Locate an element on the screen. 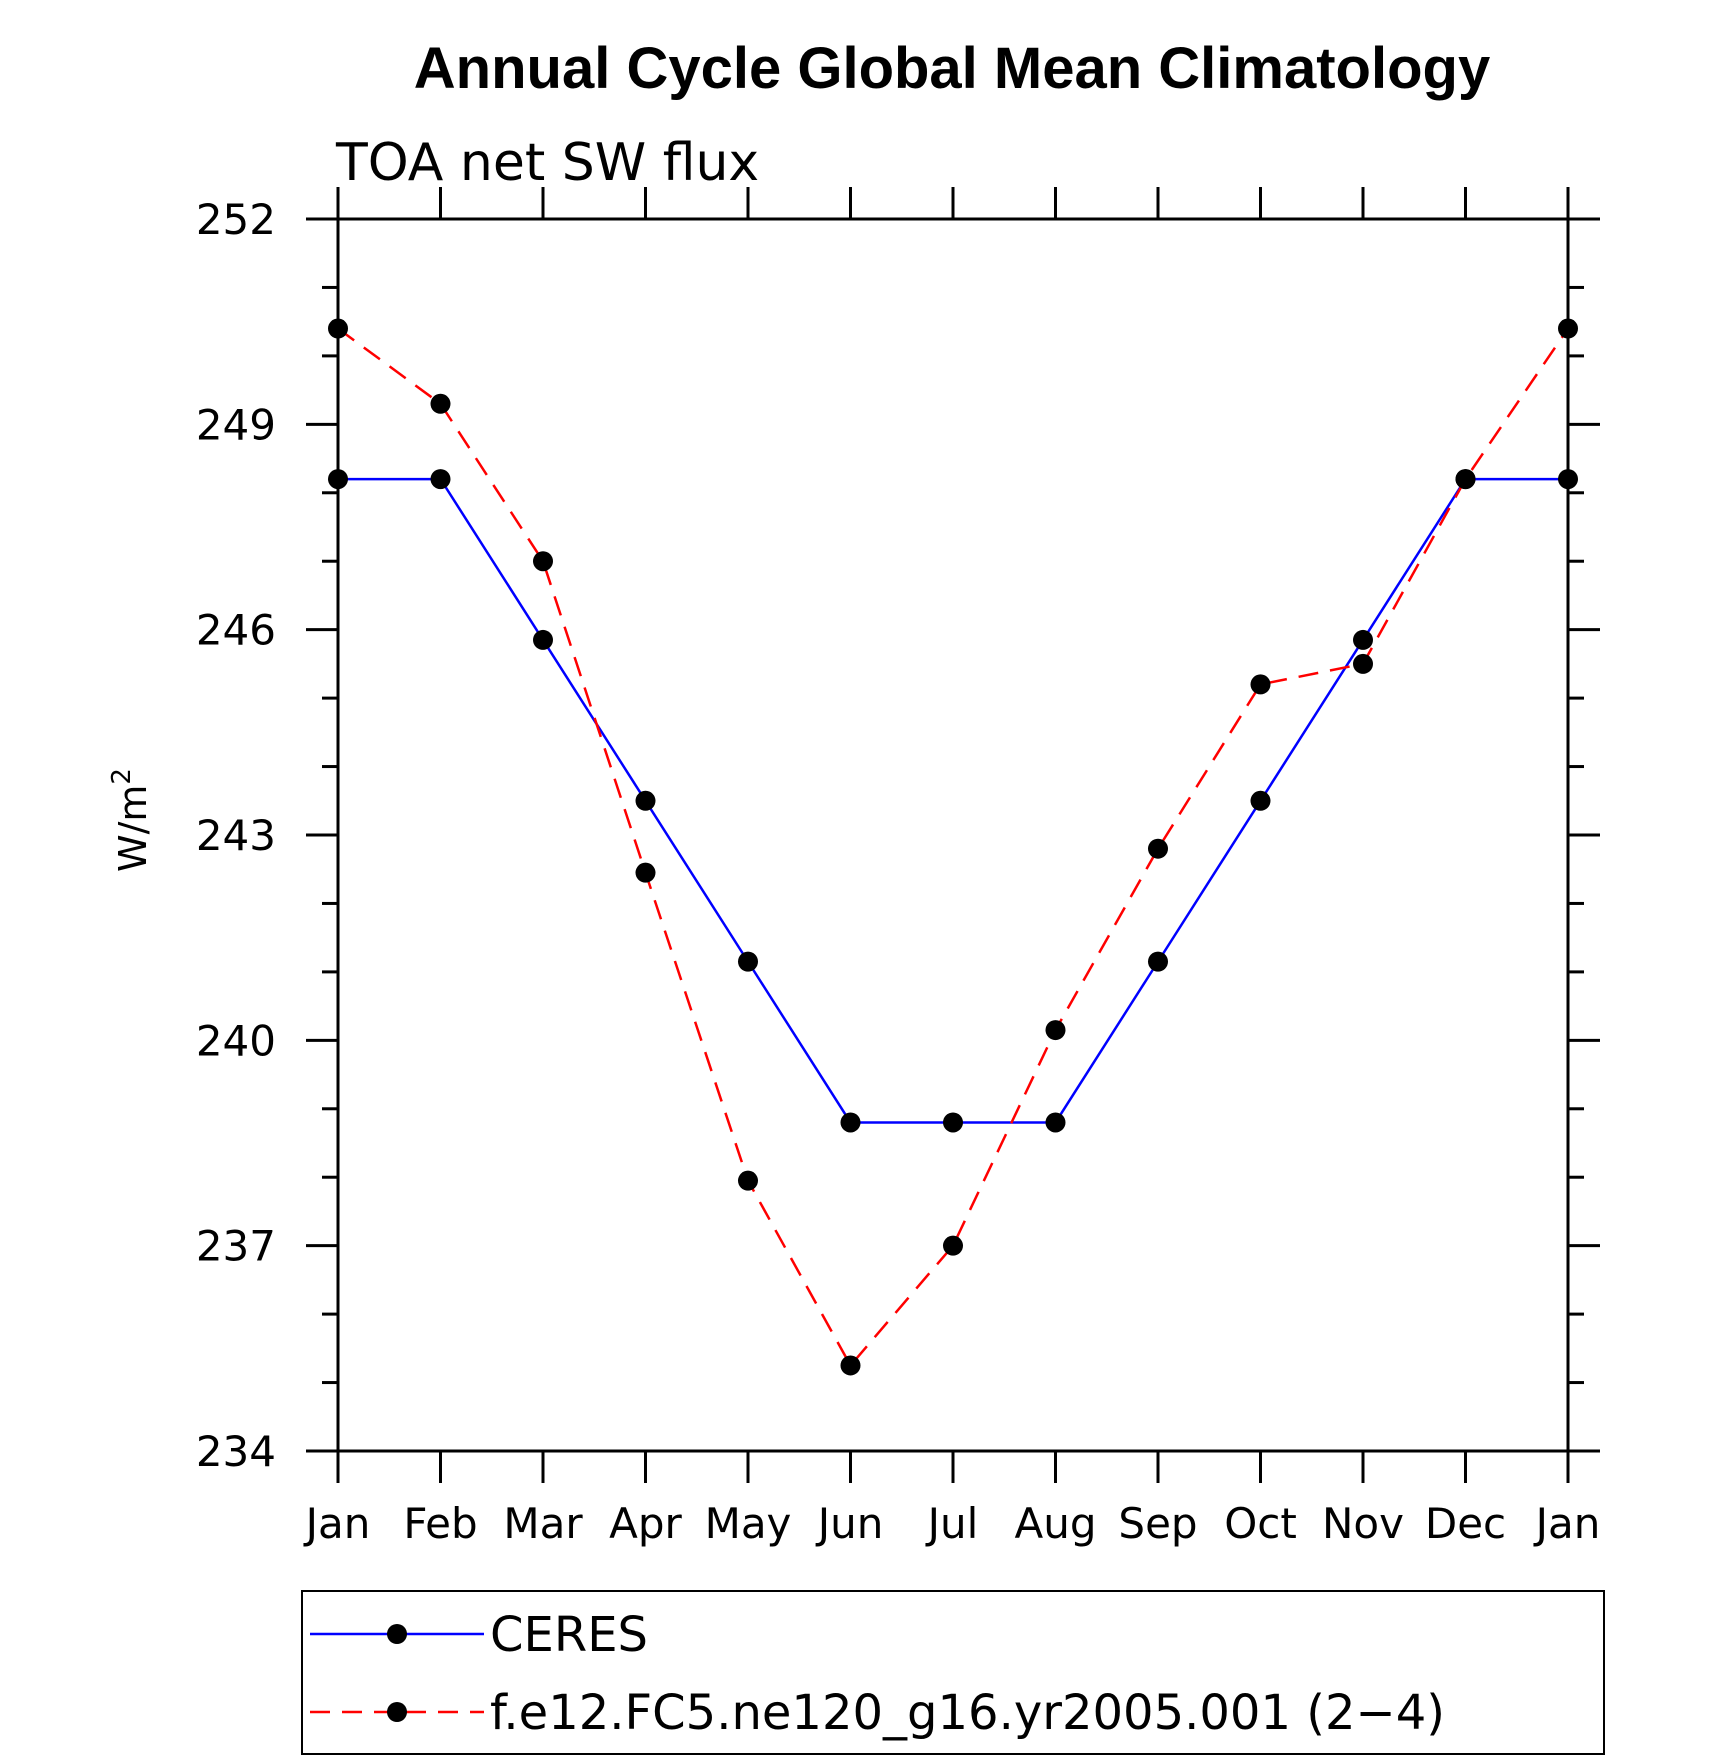 The image size is (1710, 1762). y-axis-tick-labels: 234 237 240 243 246 249 252 is located at coordinates (236, 835).